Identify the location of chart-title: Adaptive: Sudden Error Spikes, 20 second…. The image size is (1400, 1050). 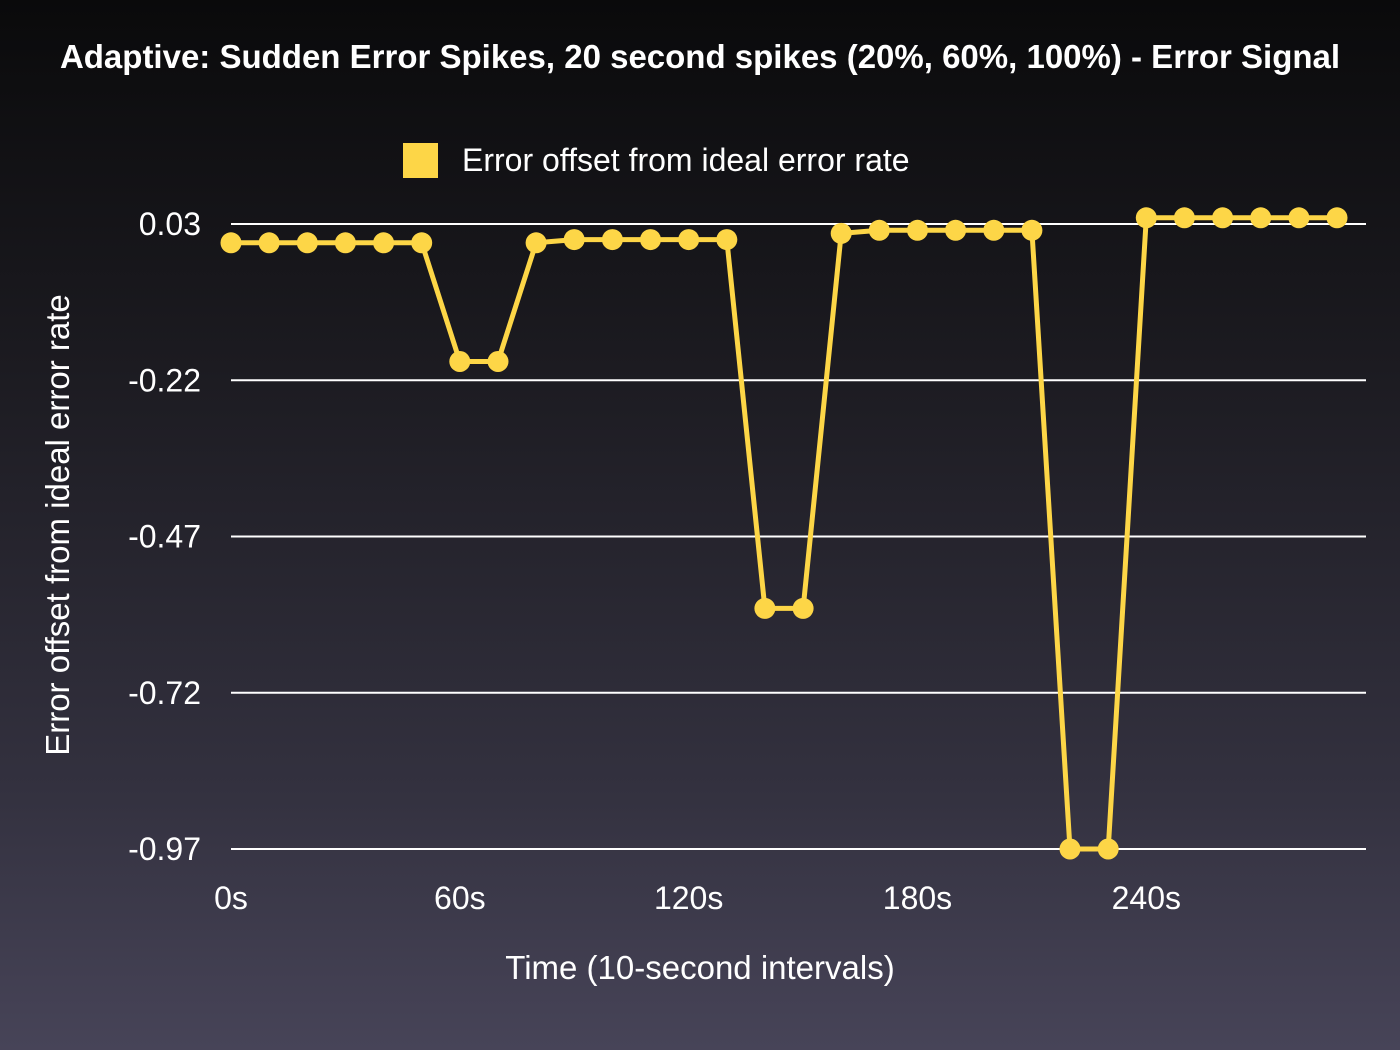
(700, 56).